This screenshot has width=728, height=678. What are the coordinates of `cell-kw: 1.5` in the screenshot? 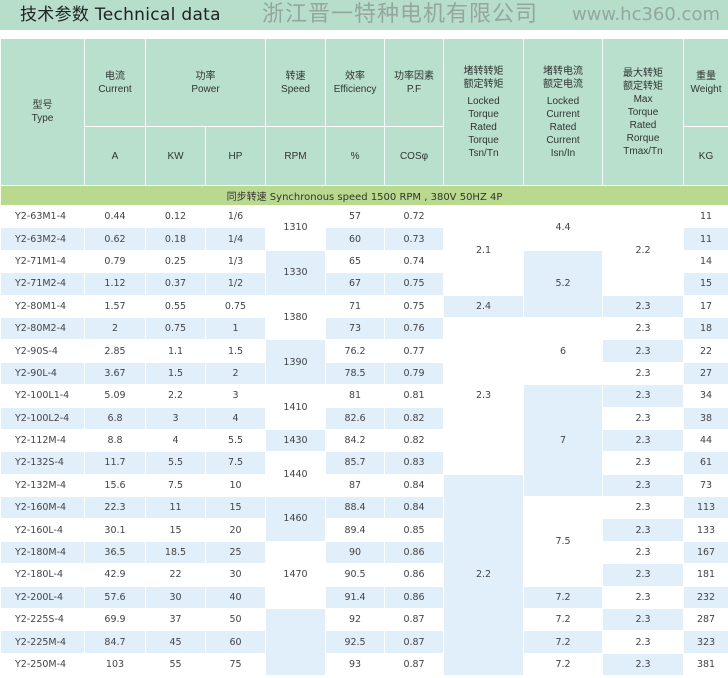 It's located at (175, 373).